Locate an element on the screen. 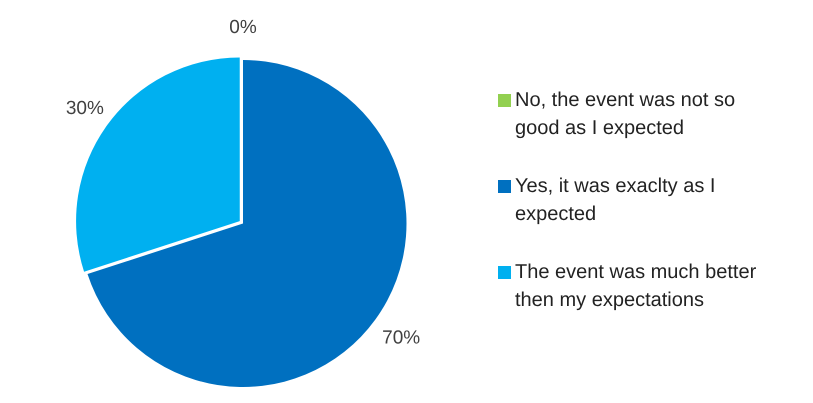  legend-label: No, the event was not so good as I expected is located at coordinates (625, 114).